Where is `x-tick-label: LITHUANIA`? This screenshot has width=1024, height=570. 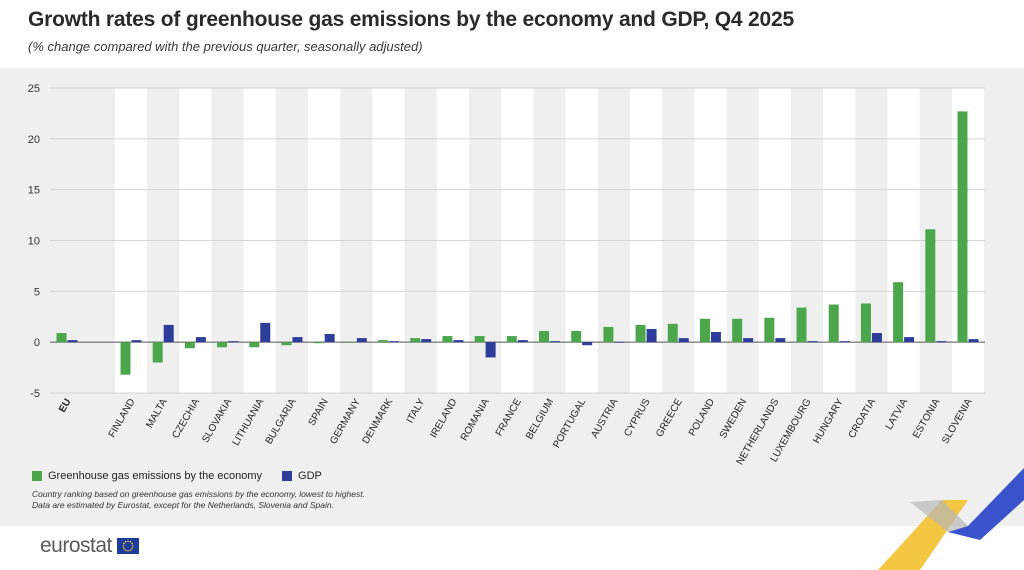 x-tick-label: LITHUANIA is located at coordinates (249, 422).